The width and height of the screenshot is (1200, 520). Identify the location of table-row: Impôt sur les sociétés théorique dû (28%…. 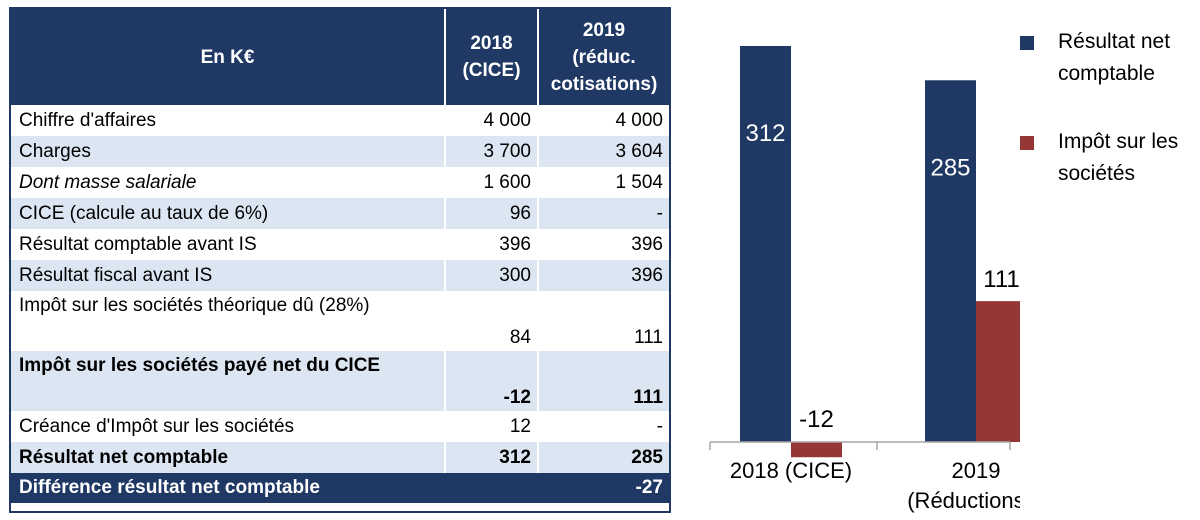
(340, 321).